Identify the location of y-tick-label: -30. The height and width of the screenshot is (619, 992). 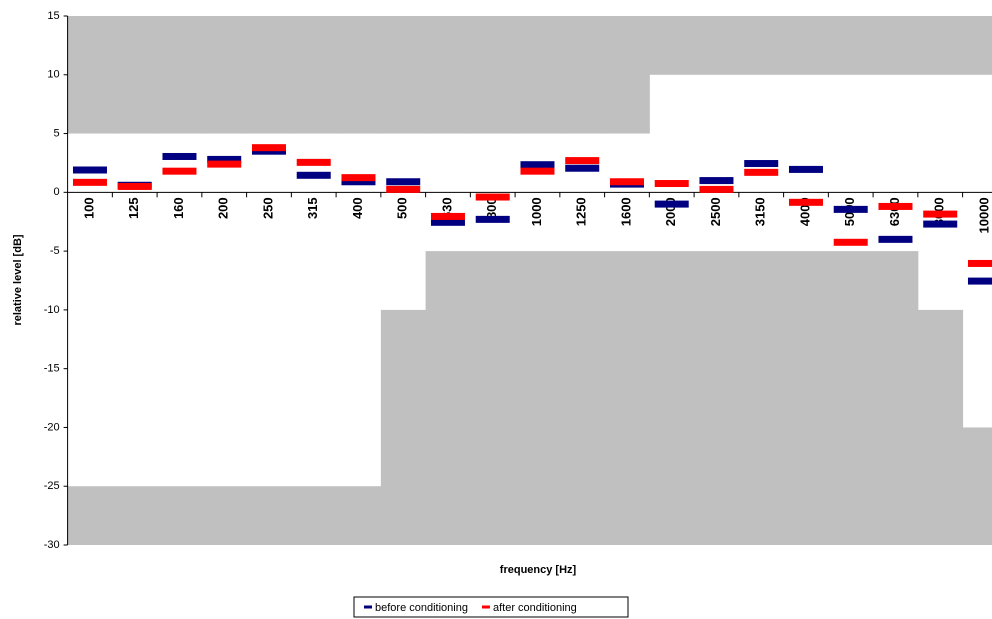
(52, 545).